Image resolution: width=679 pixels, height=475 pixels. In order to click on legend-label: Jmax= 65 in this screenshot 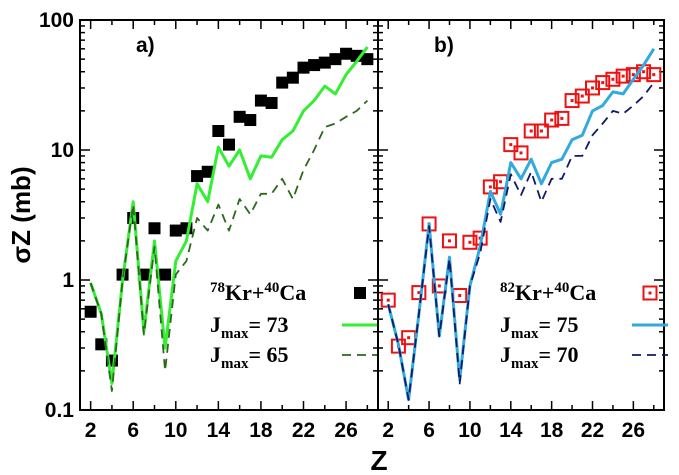, I will do `click(249, 357)`.